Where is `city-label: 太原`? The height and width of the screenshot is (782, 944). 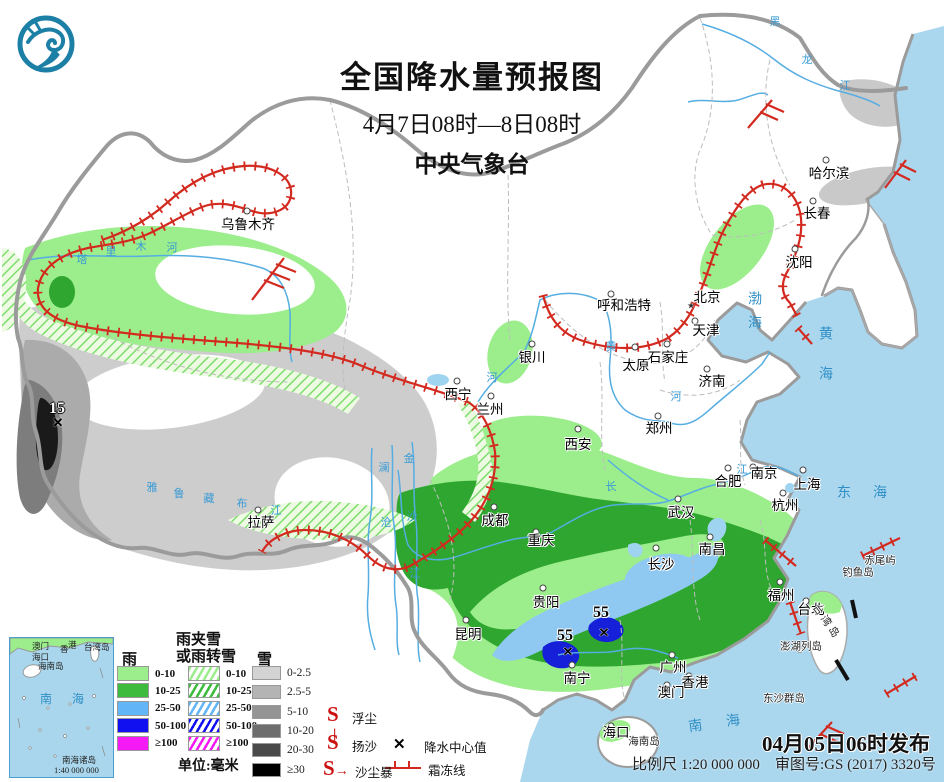
city-label: 太原 is located at coordinates (636, 365).